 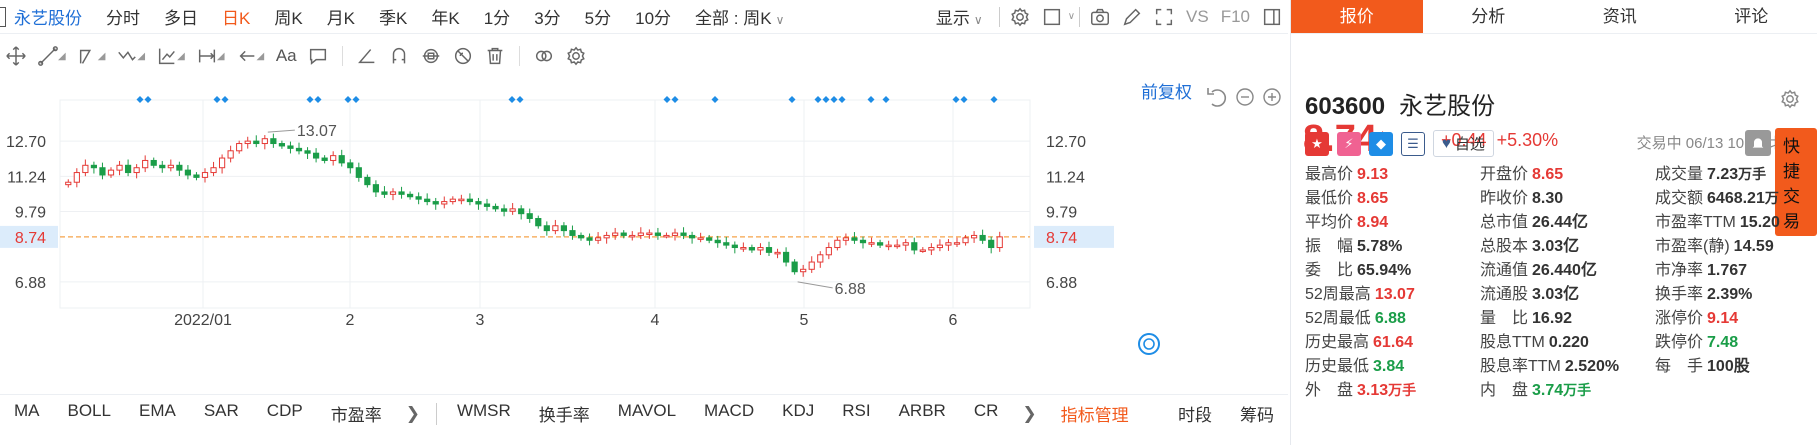 I want to click on indicator-item: ARBR, so click(x=922, y=410).